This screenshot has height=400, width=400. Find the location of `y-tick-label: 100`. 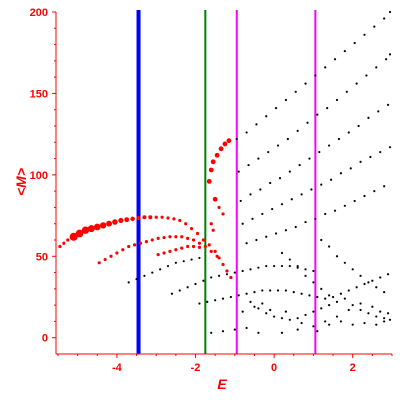

y-tick-label: 100 is located at coordinates (39, 176).